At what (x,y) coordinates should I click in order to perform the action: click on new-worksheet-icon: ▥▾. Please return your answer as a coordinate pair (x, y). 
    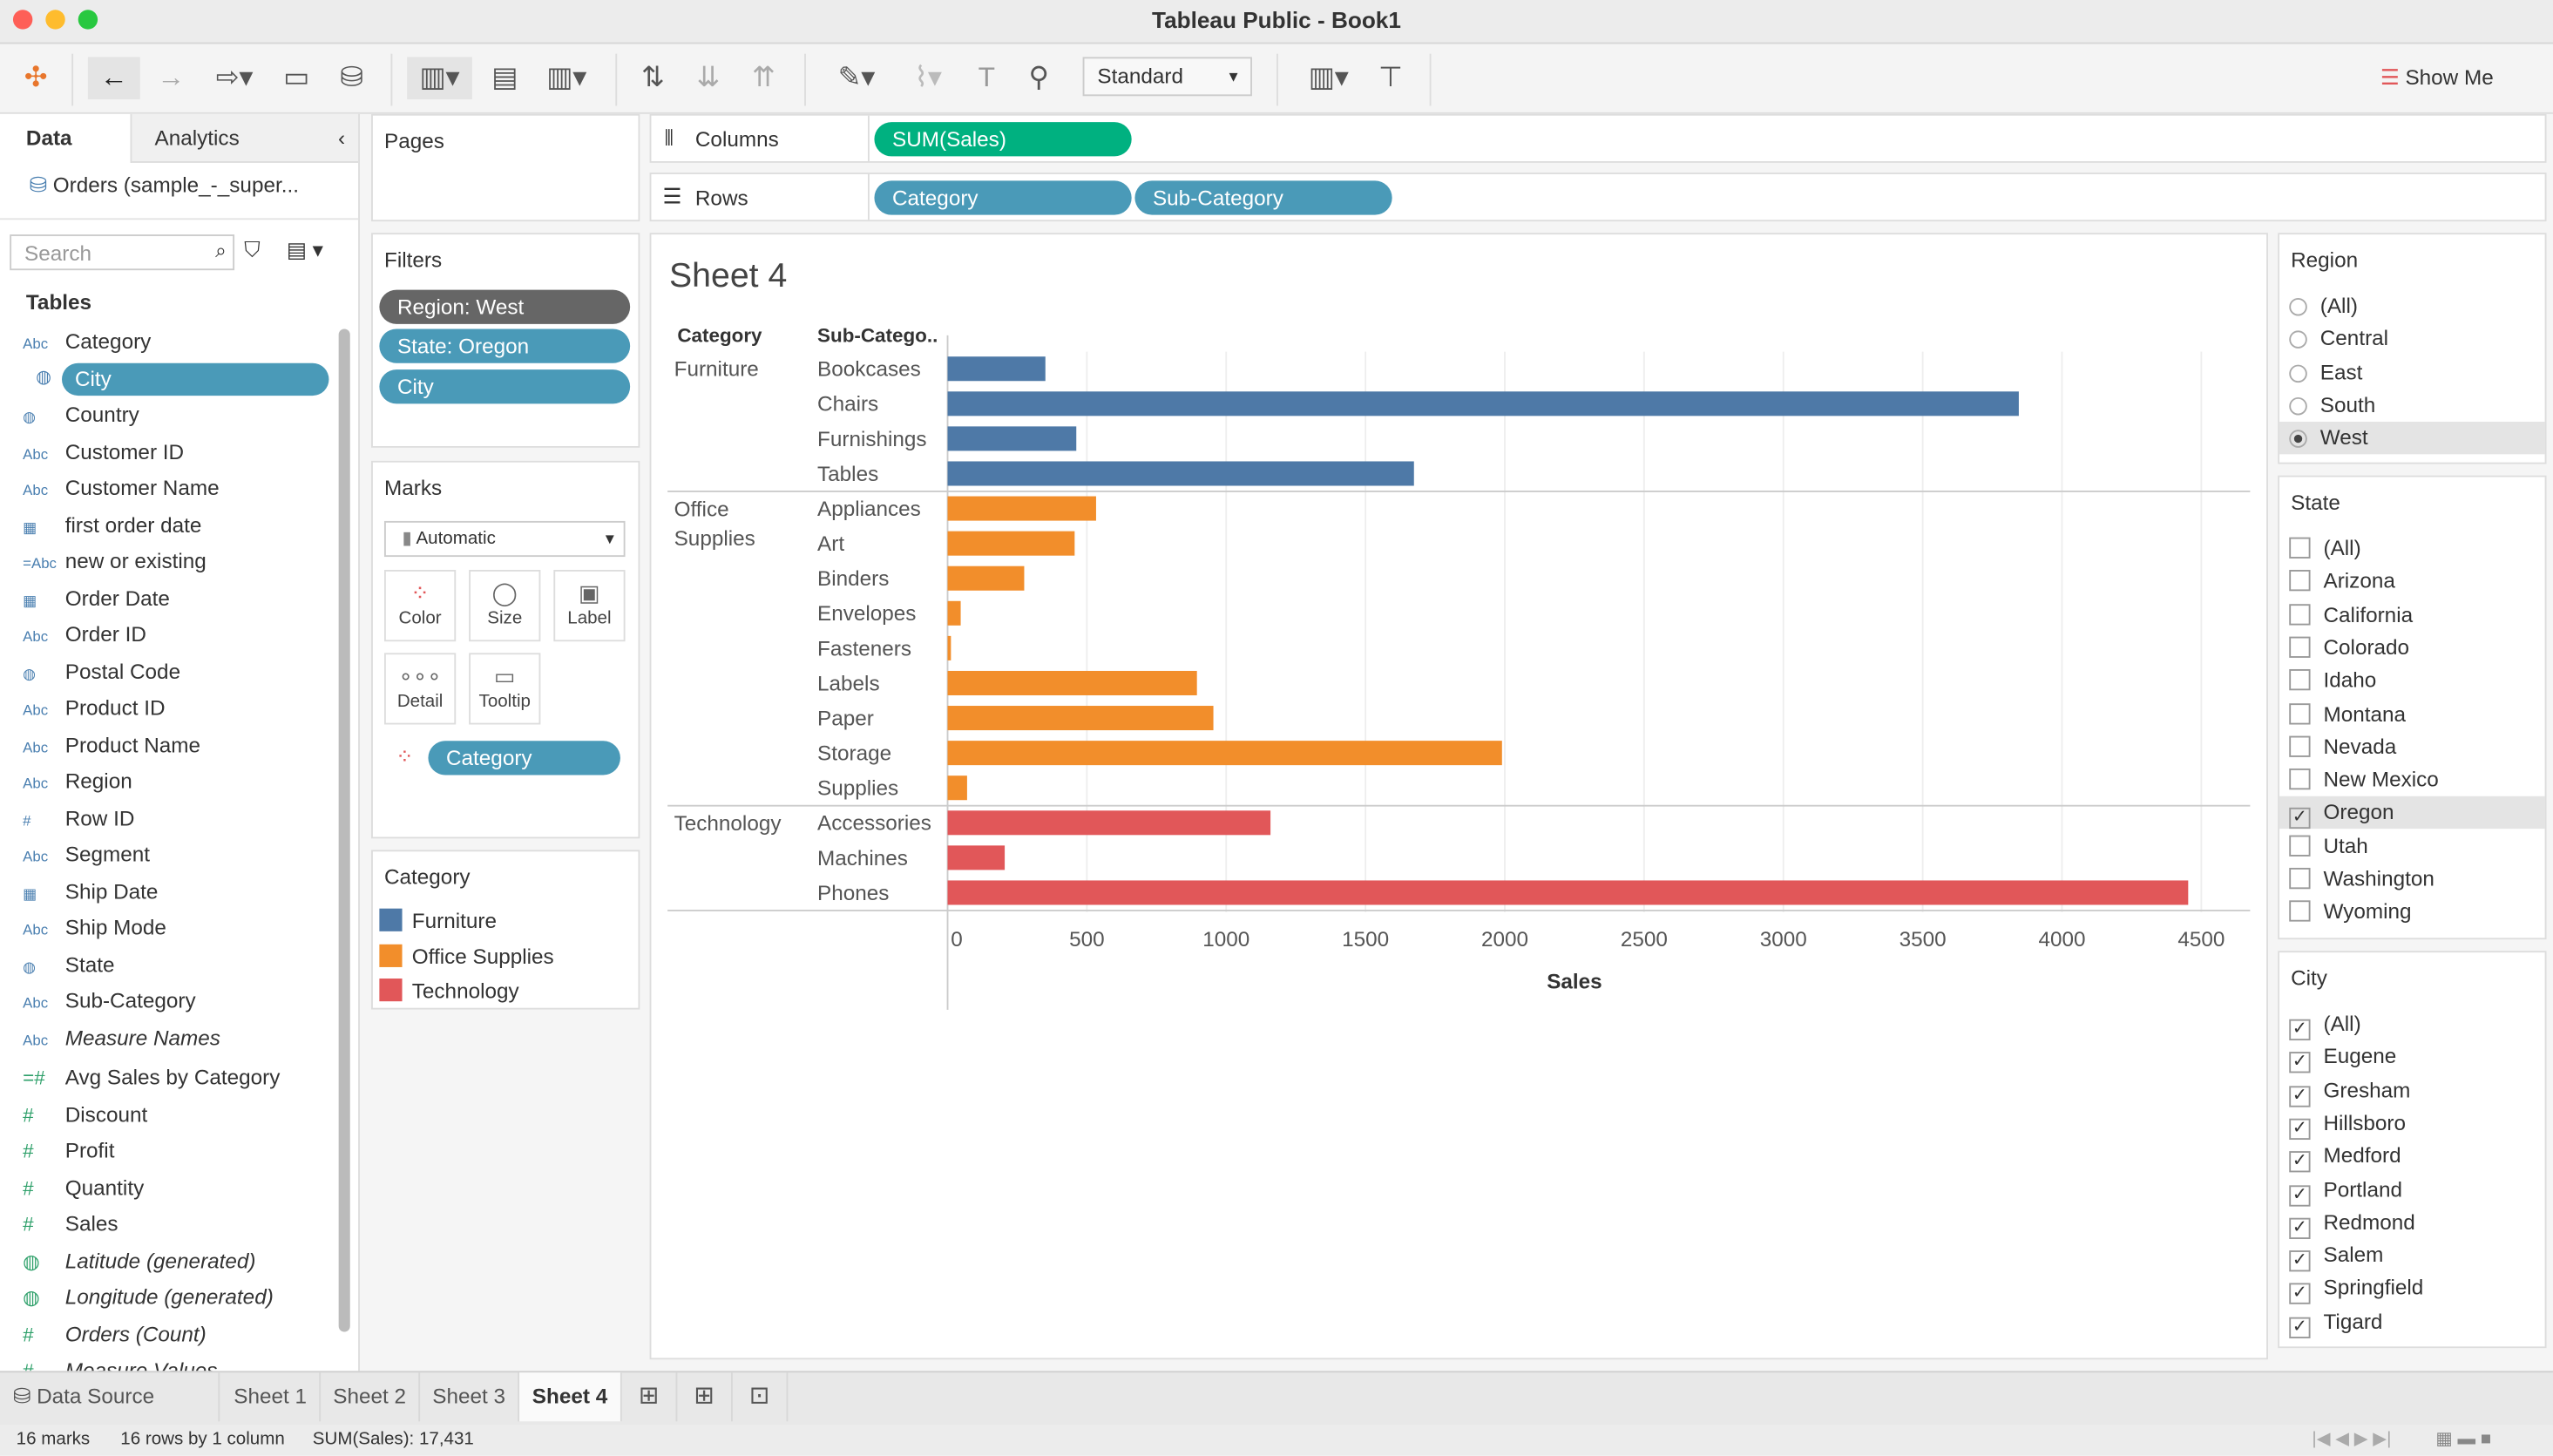
    Looking at the image, I should click on (440, 78).